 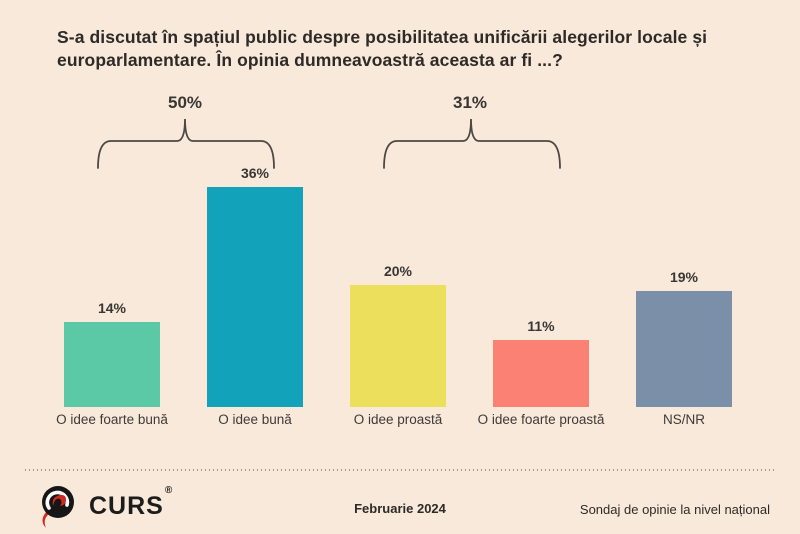 What do you see at coordinates (112, 308) in the screenshot?
I see `bar-value-0: 14%` at bounding box center [112, 308].